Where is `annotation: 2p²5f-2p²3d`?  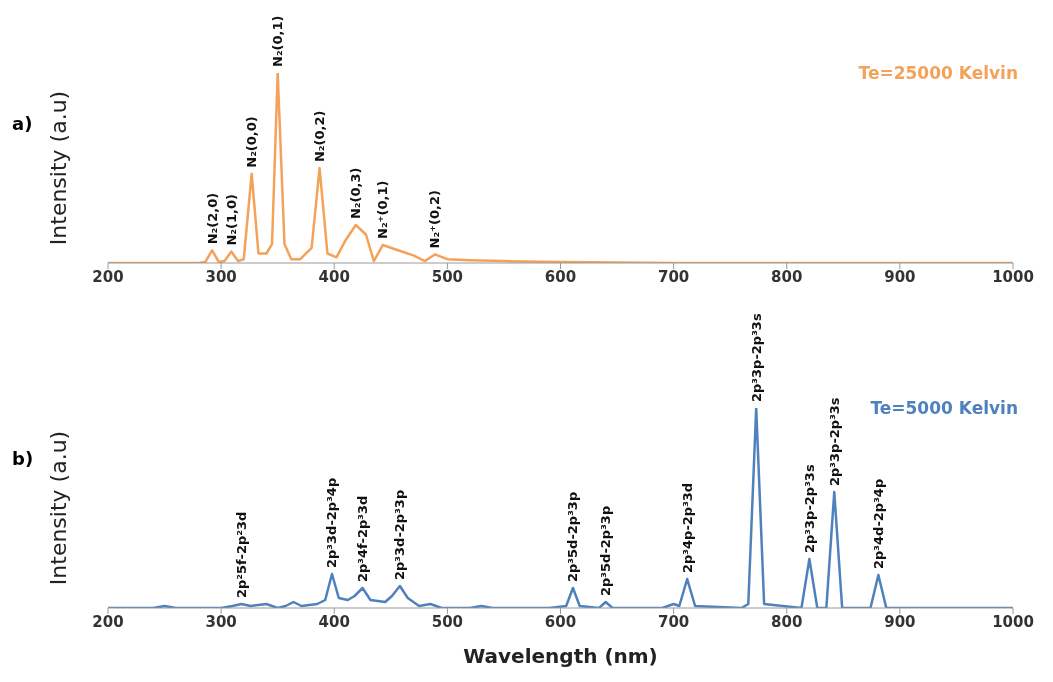
annotation: 2p²5f-2p²3d is located at coordinates (241, 554).